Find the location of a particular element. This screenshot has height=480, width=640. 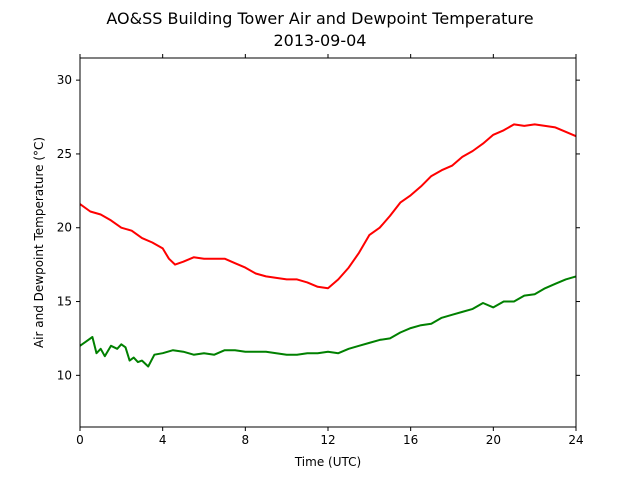

x-axis-label: Time (UTC) is located at coordinates (327, 462).